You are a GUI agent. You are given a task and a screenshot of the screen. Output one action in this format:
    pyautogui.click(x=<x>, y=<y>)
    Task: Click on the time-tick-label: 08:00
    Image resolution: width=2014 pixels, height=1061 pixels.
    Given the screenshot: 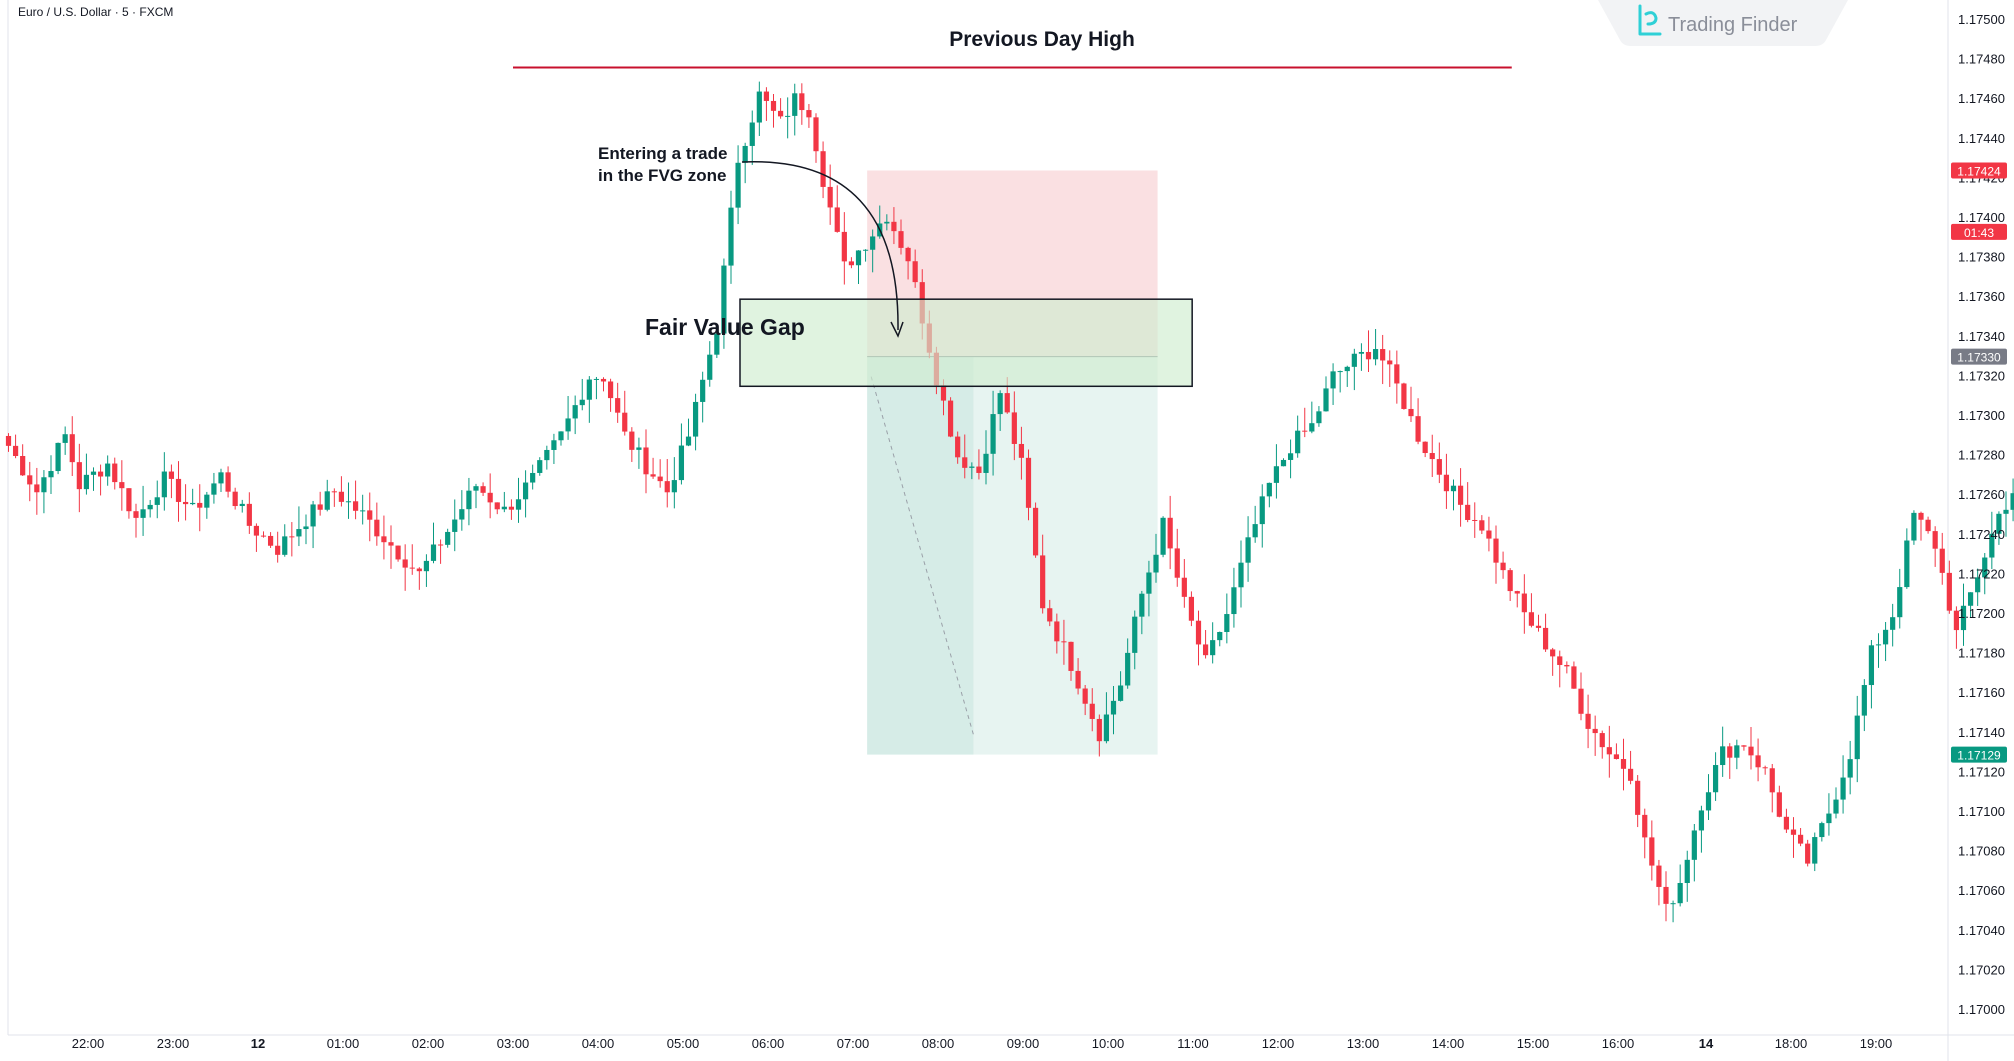 What is the action you would take?
    pyautogui.click(x=938, y=1043)
    